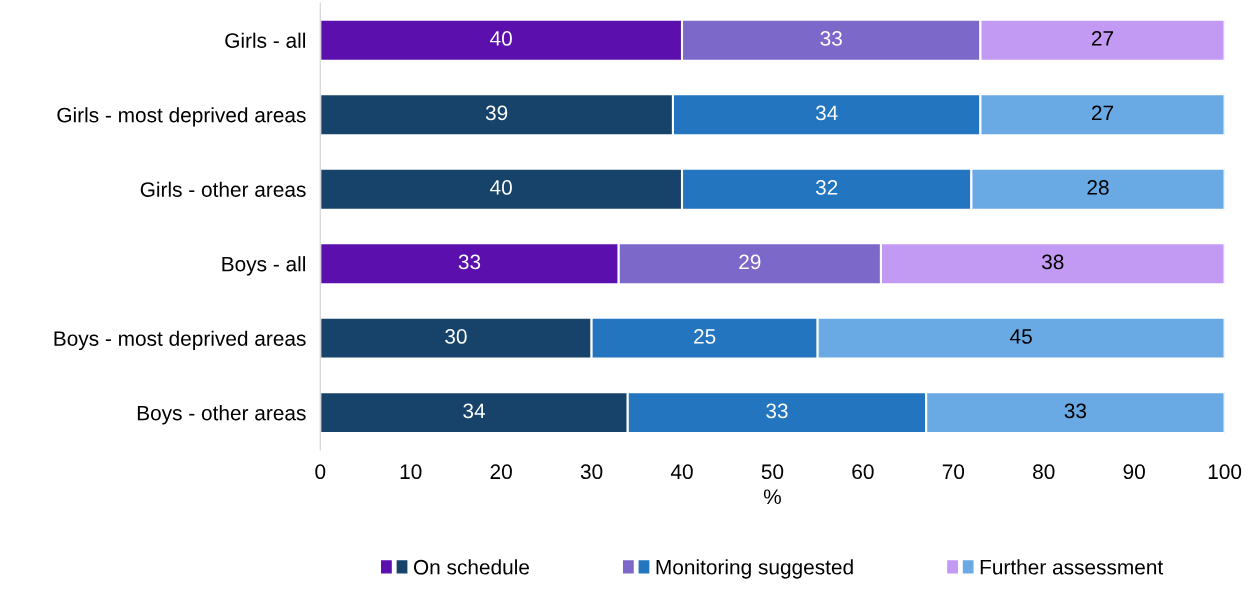 The height and width of the screenshot is (592, 1256). I want to click on legend-label: Monitoring suggested, so click(754, 569).